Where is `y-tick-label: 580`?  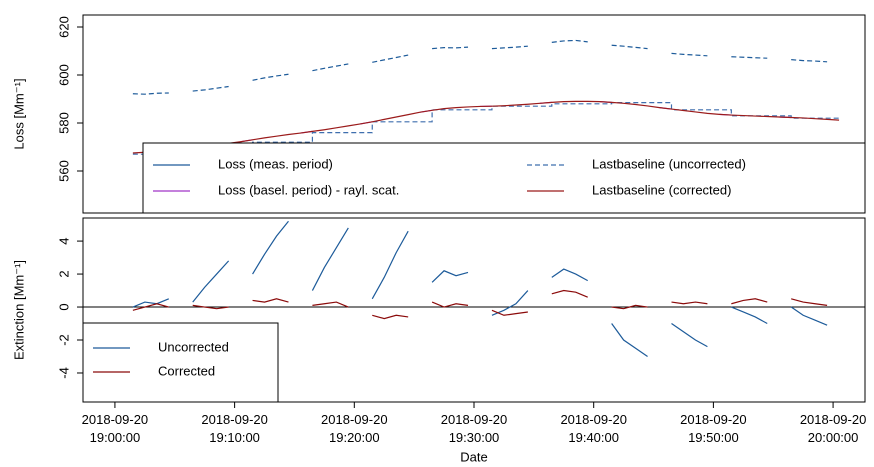 y-tick-label: 580 is located at coordinates (63, 123).